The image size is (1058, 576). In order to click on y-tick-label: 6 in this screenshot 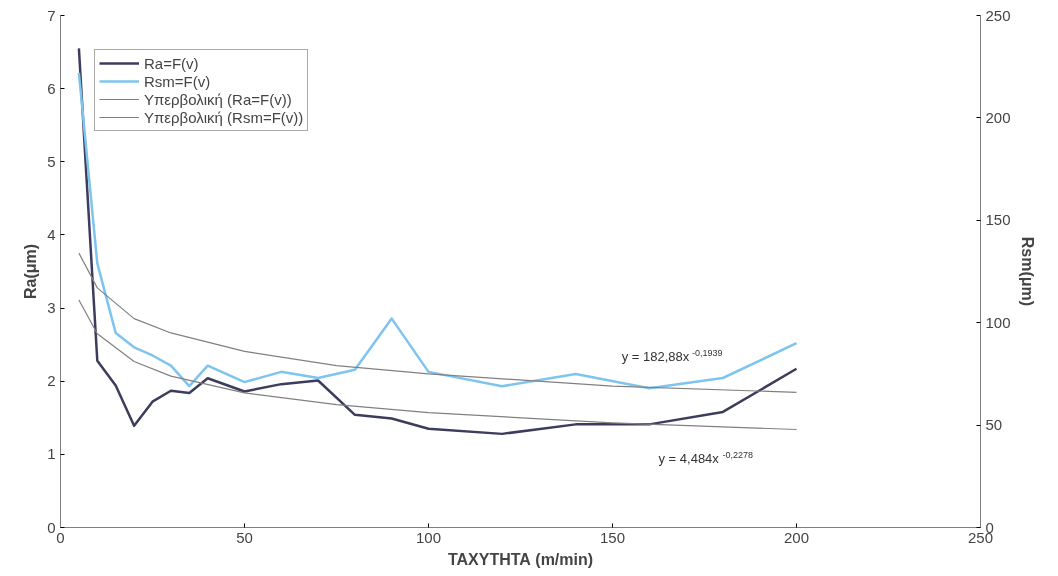, I will do `click(51, 88)`.